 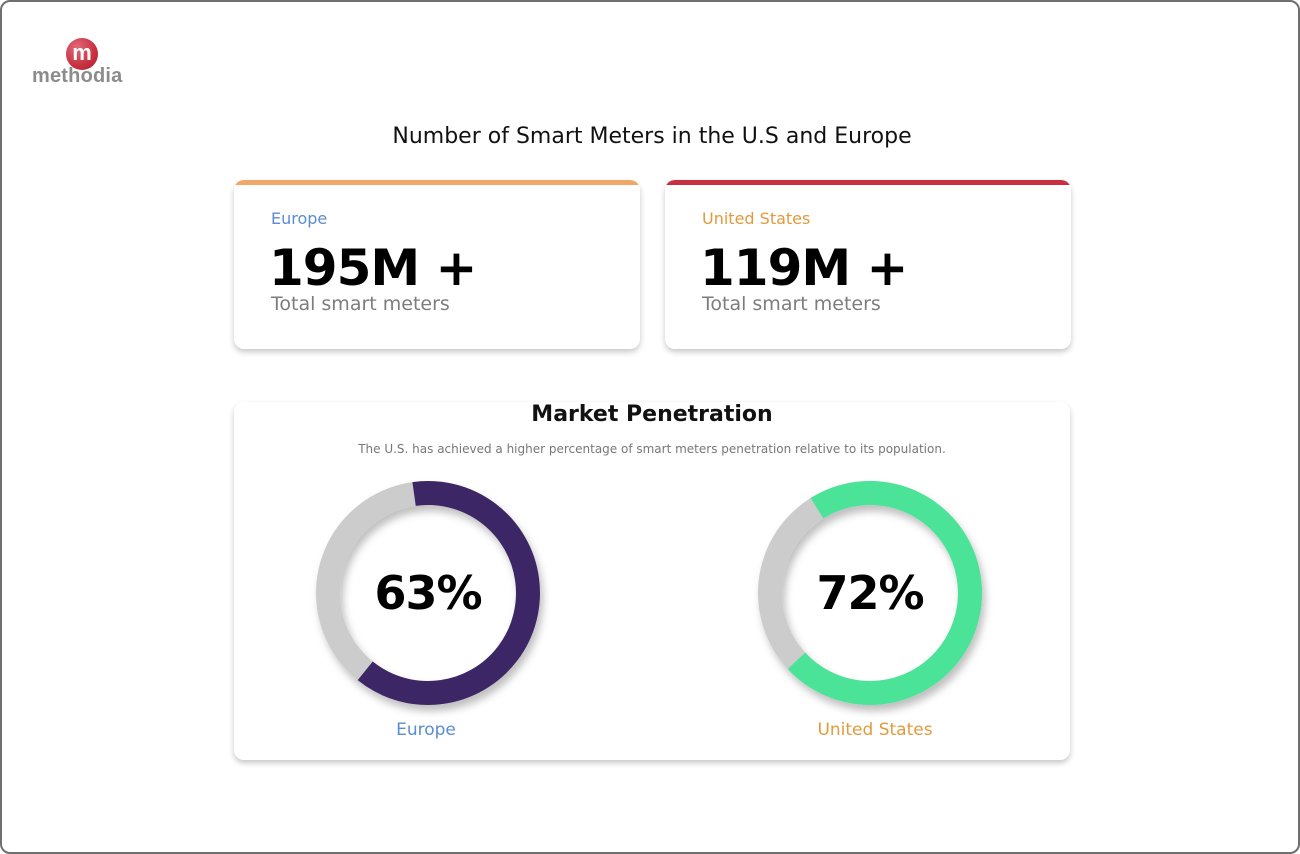 What do you see at coordinates (875, 730) in the screenshot?
I see `donut-label: United States` at bounding box center [875, 730].